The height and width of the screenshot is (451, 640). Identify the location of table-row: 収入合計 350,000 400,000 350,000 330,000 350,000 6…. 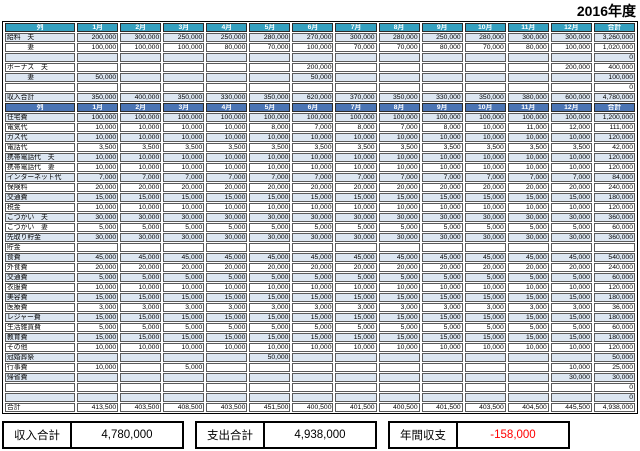
(320, 97).